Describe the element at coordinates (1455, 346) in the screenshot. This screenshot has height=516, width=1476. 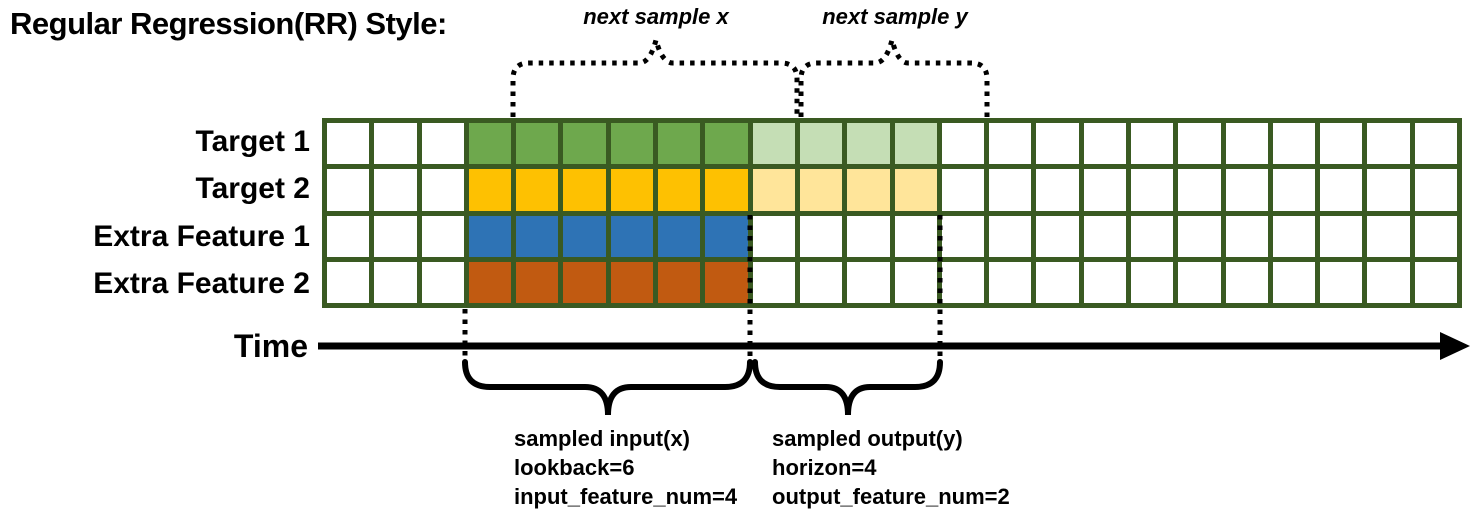
I see `time-axis-arrowhead` at that location.